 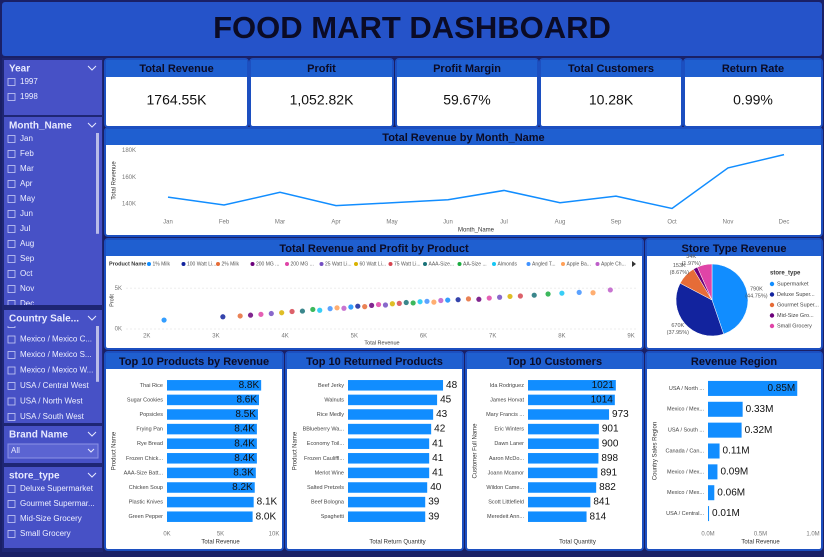 What do you see at coordinates (609, 458) in the screenshot?
I see `value-label: 898` at bounding box center [609, 458].